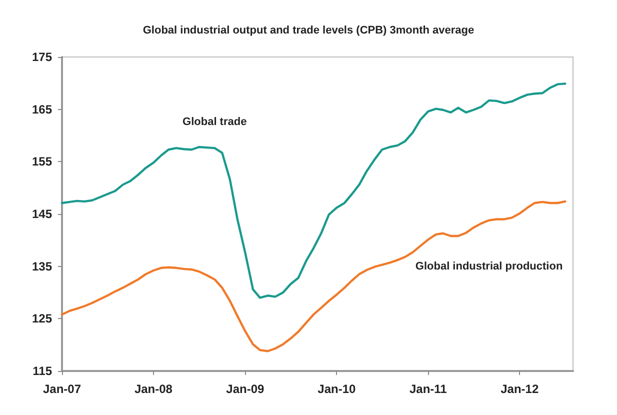  What do you see at coordinates (337, 389) in the screenshot?
I see `x-tick-label: Jan-10` at bounding box center [337, 389].